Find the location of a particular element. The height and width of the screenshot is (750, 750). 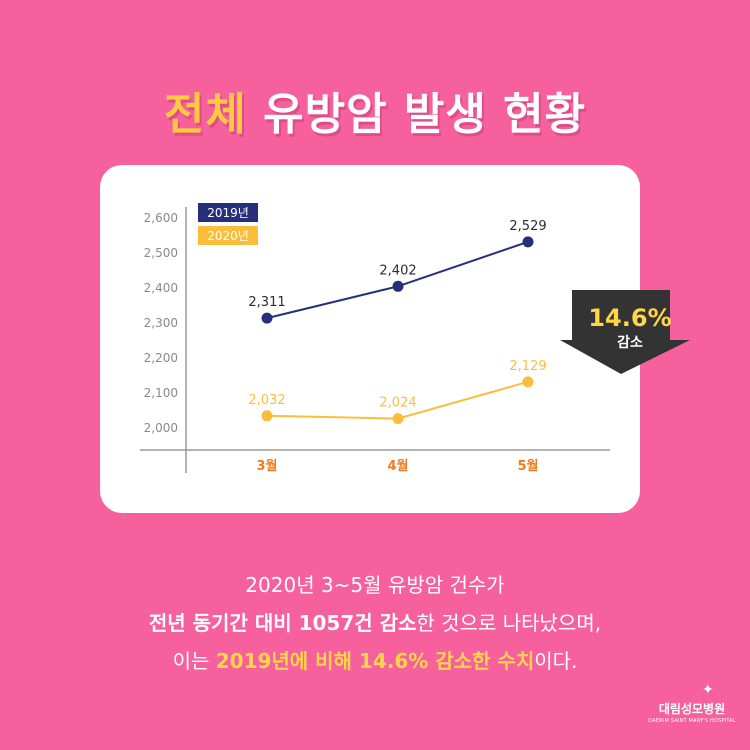

star-icon: ✦ is located at coordinates (708, 690).